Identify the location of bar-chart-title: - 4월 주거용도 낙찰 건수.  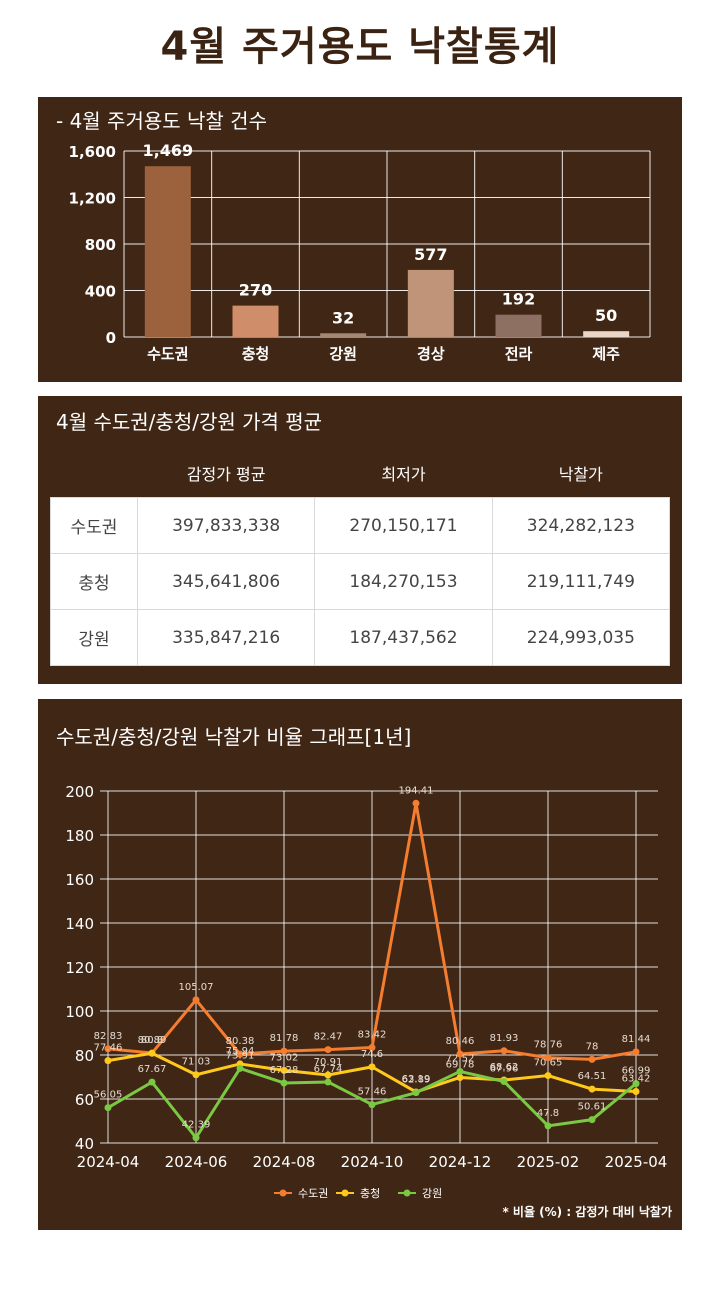
(161, 121).